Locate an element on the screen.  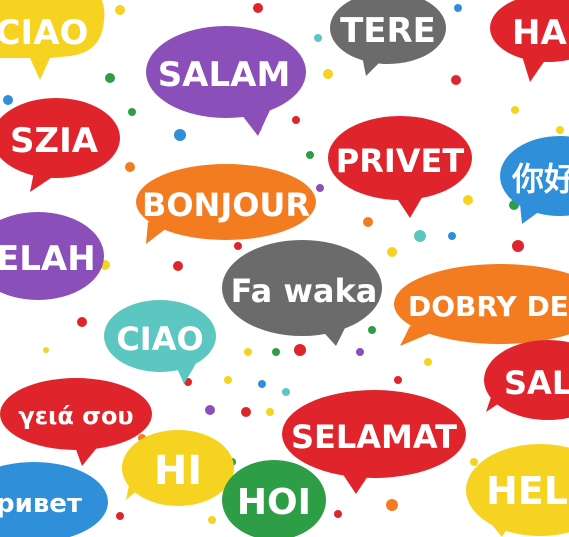
speech-bubble-privet: PRIVET is located at coordinates (400, 167).